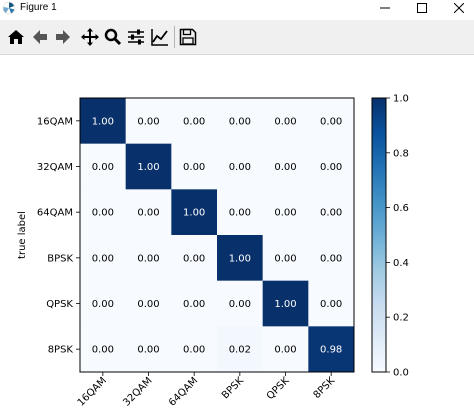  What do you see at coordinates (401, 153) in the screenshot?
I see `colorbar-tick-label: 0.8` at bounding box center [401, 153].